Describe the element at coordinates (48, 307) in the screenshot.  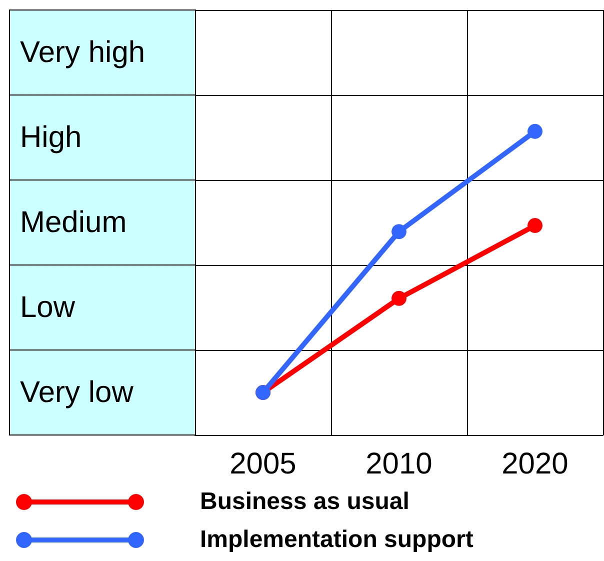
I see `category-label: Low` at that location.